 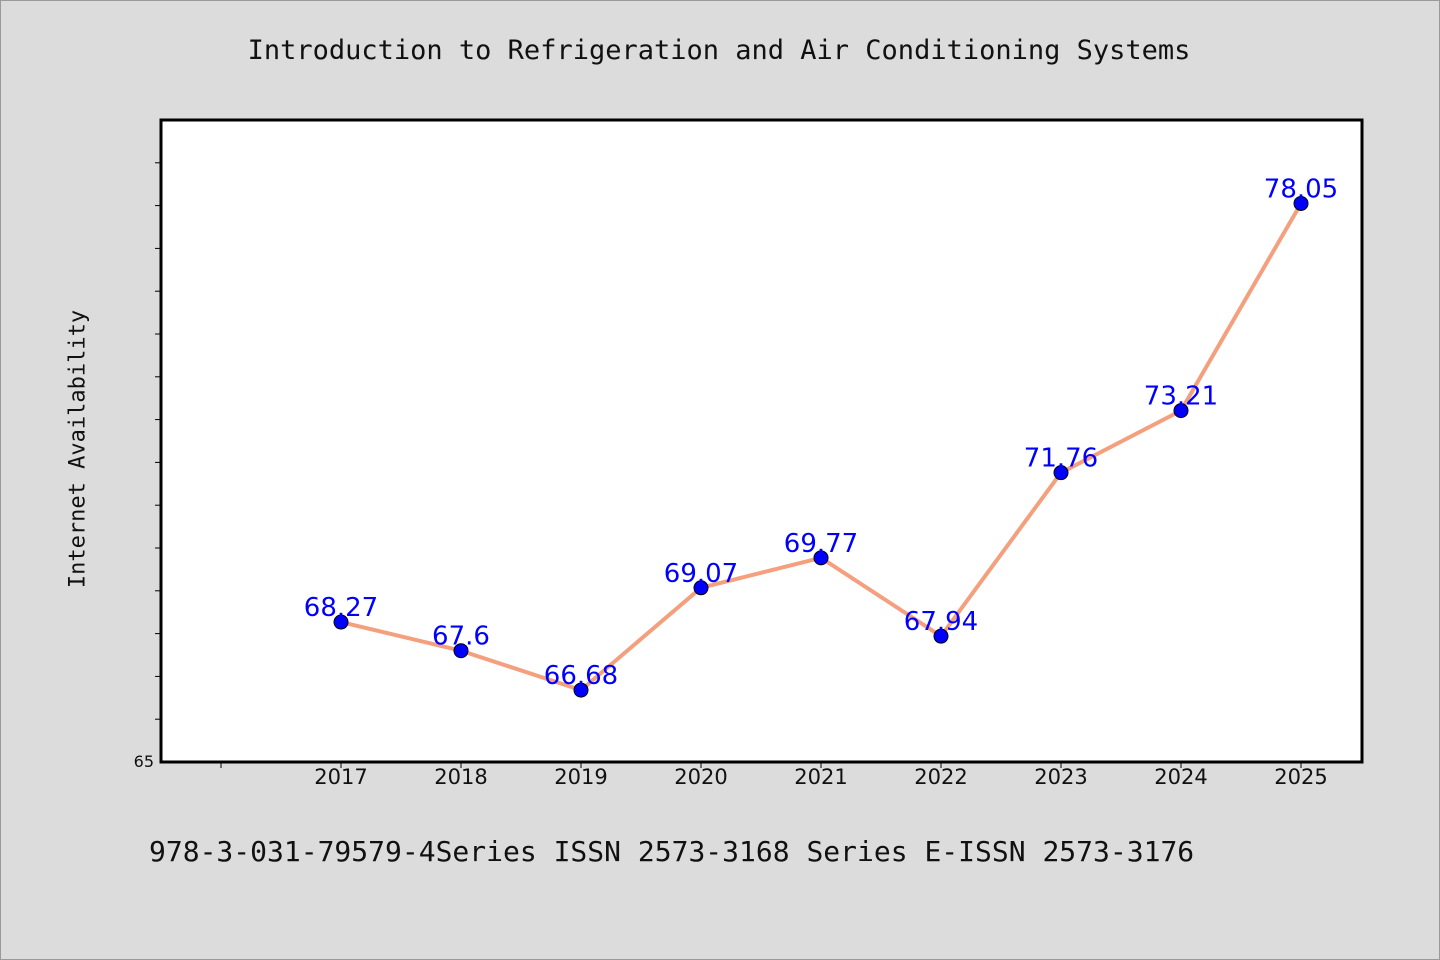 I want to click on y-axis-ticks, so click(x=158, y=441).